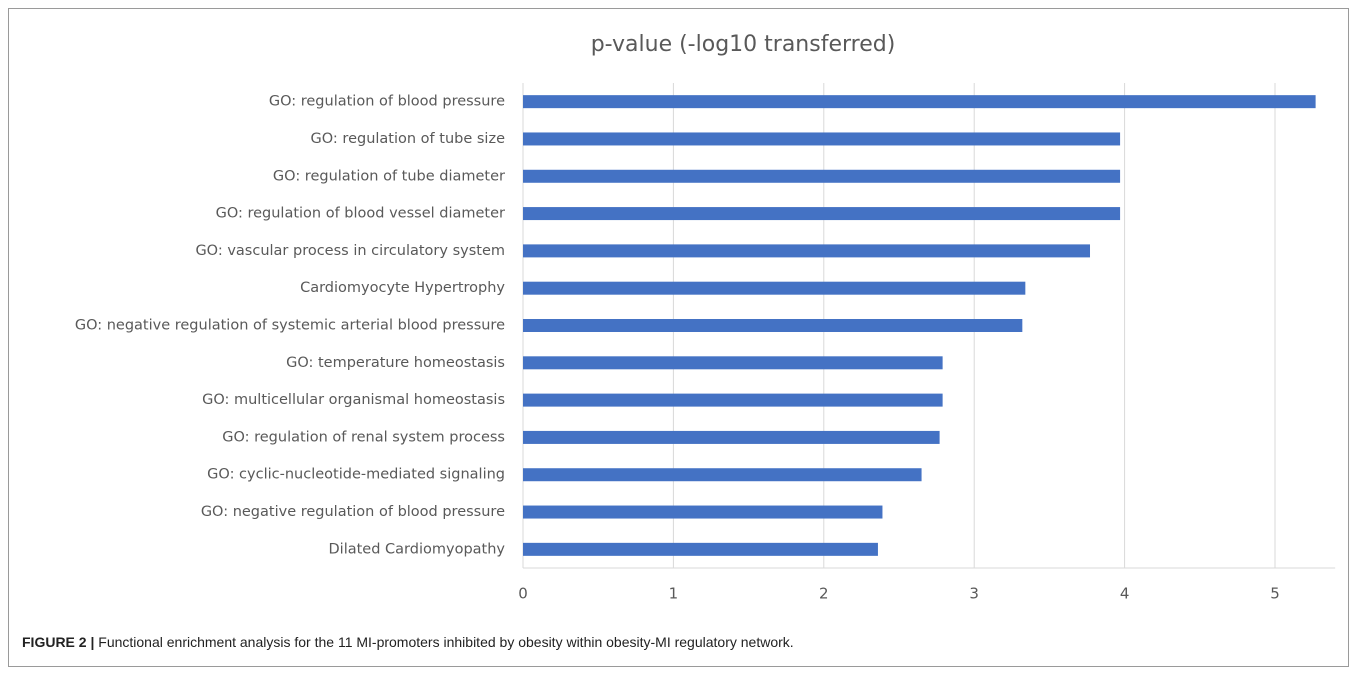 The image size is (1357, 675). Describe the element at coordinates (356, 475) in the screenshot. I see `y-tick-label: GO: cyclic-nucleotide-mediated signaling` at that location.